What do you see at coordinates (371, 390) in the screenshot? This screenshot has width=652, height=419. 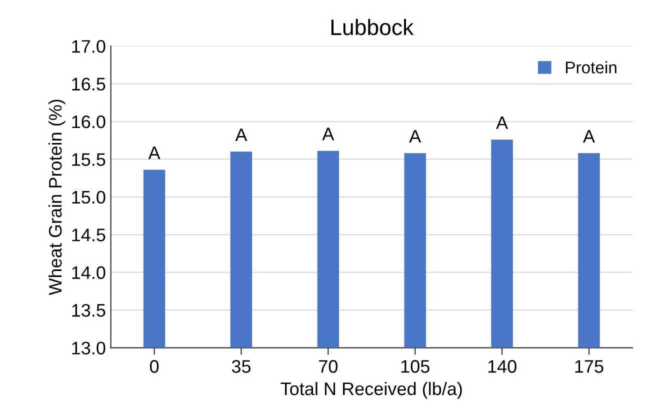 I see `x-axis-title: Total N Received (lb/a)` at bounding box center [371, 390].